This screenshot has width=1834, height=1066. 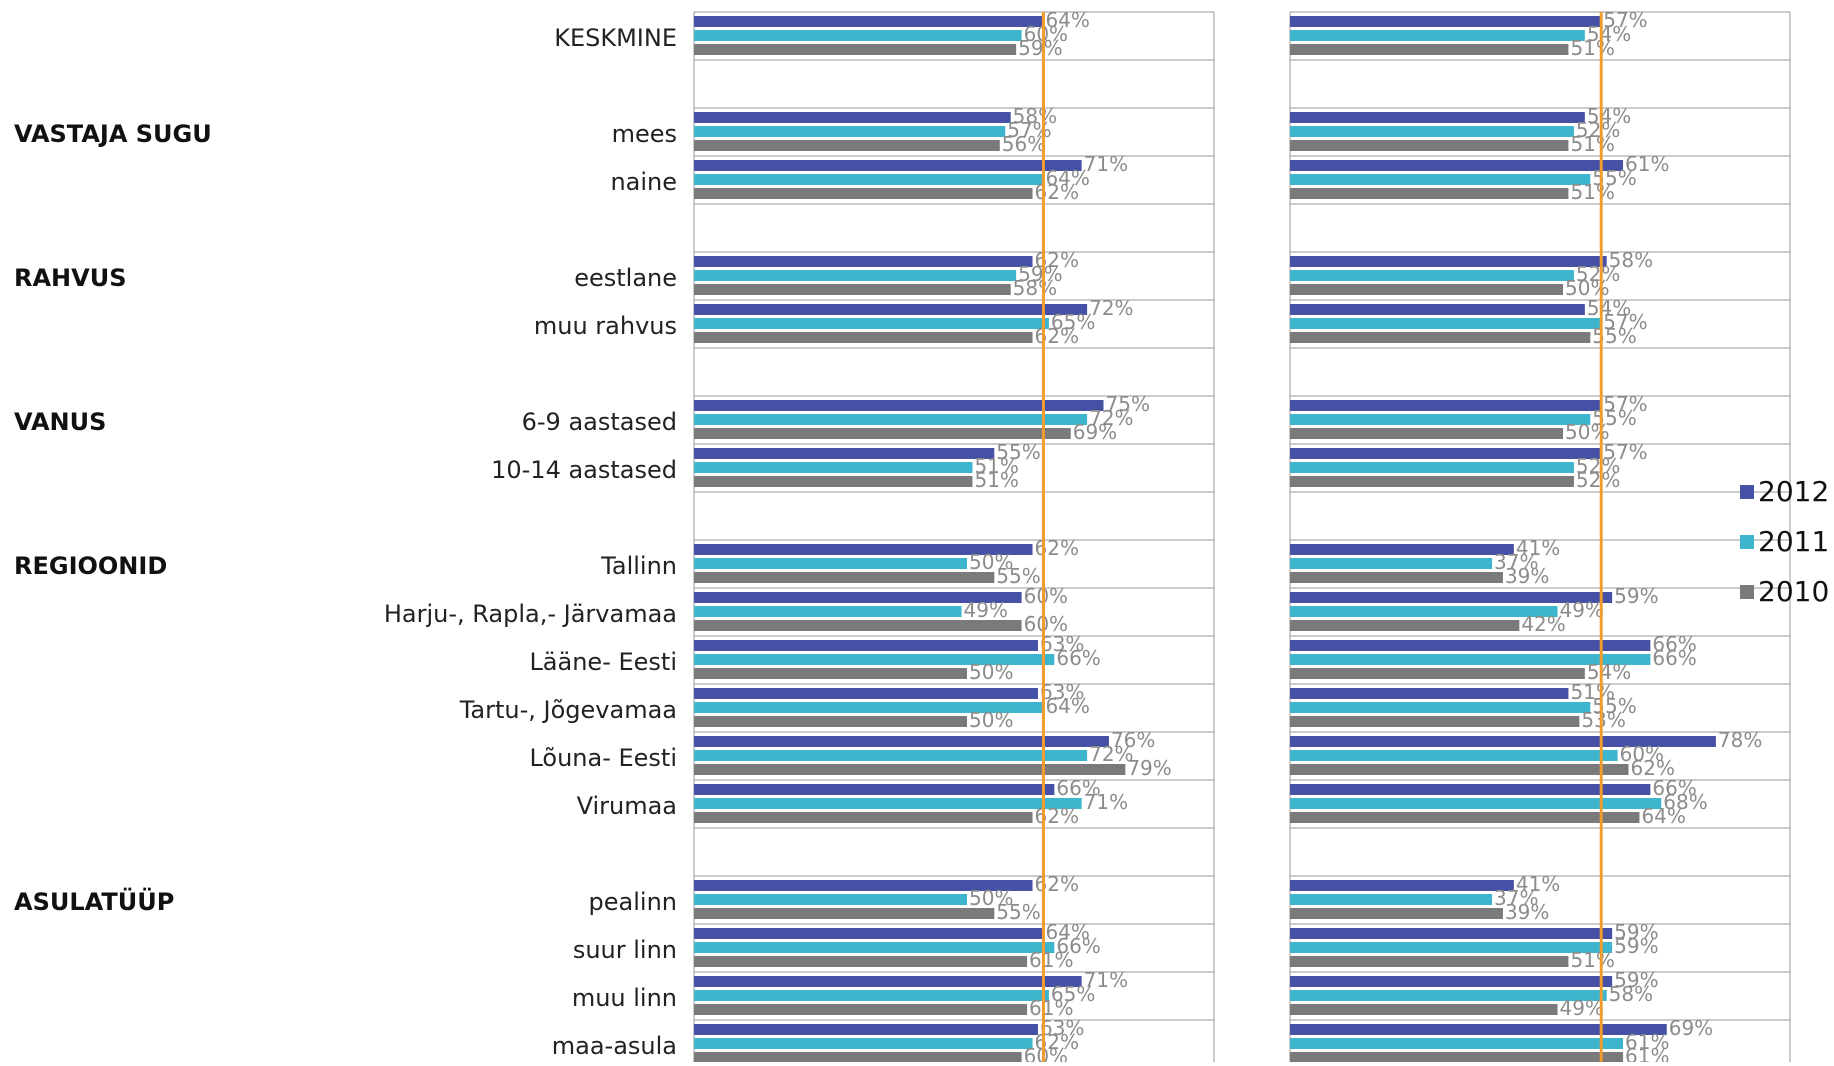 What do you see at coordinates (603, 662) in the screenshot?
I see `category-label: Lääne- Eesti` at bounding box center [603, 662].